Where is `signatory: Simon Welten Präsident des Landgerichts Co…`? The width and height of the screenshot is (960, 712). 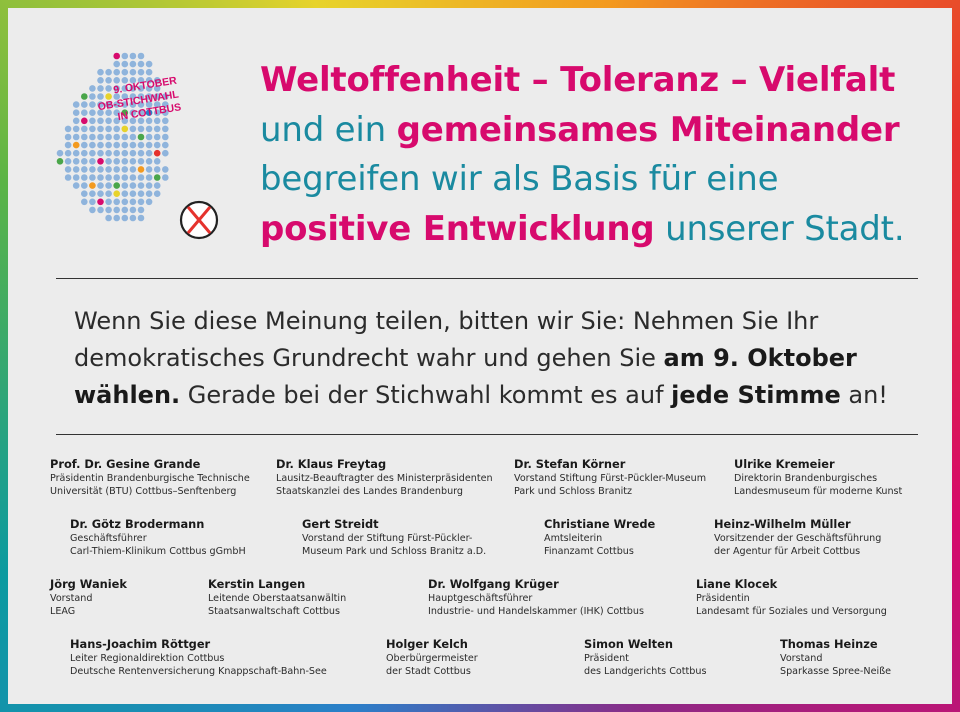 signatory: Simon Welten Präsident des Landgerichts Co… is located at coordinates (645, 657).